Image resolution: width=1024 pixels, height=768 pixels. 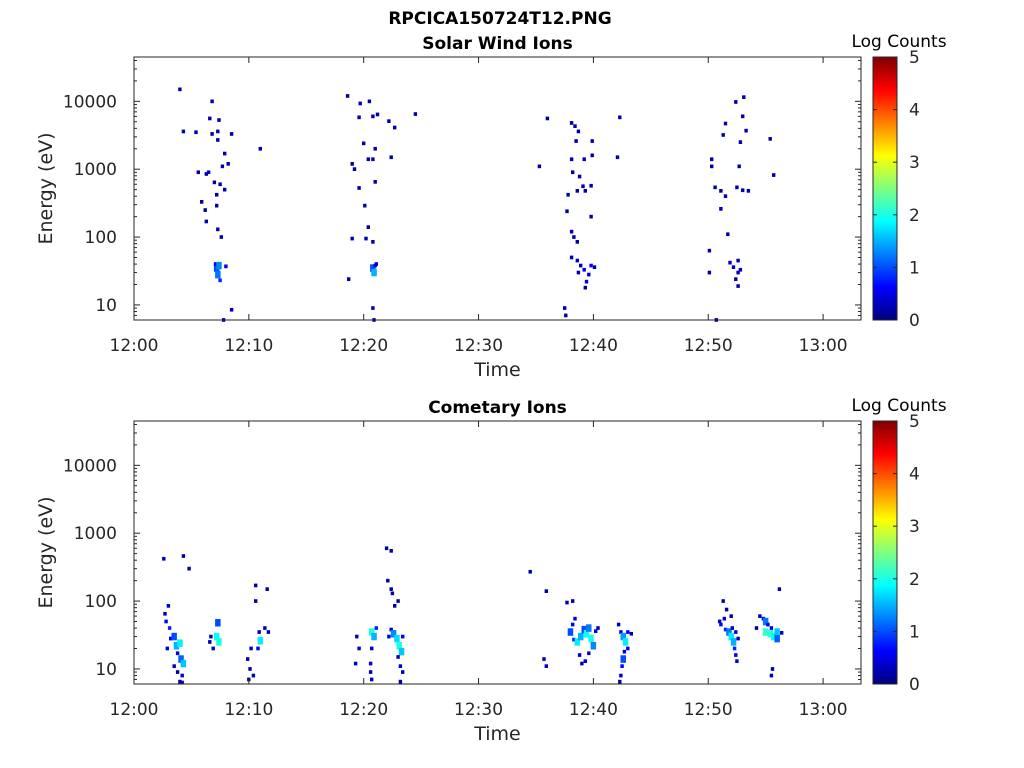 What do you see at coordinates (898, 42) in the screenshot?
I see `colorbar-label: Log Counts` at bounding box center [898, 42].